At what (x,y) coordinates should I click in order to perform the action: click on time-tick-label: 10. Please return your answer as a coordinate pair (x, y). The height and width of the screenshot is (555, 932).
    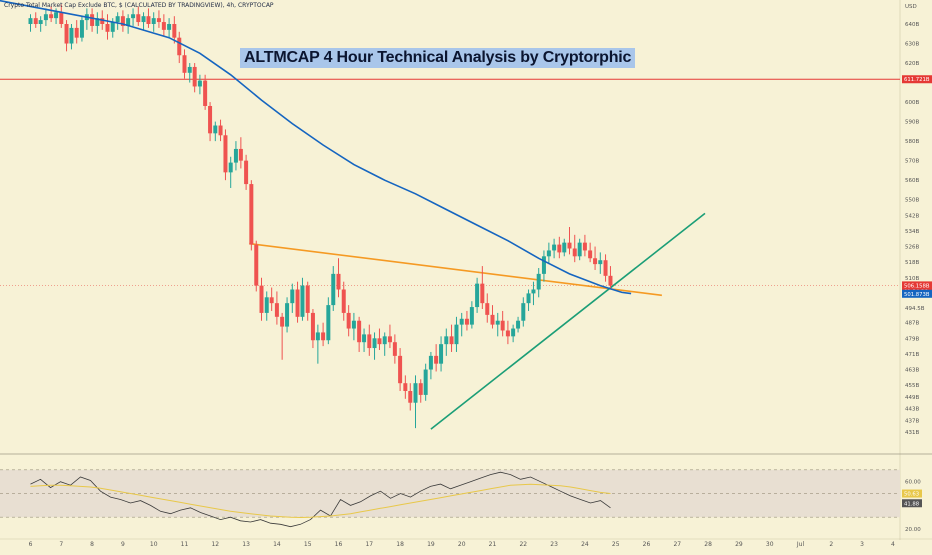
    Looking at the image, I should click on (154, 544).